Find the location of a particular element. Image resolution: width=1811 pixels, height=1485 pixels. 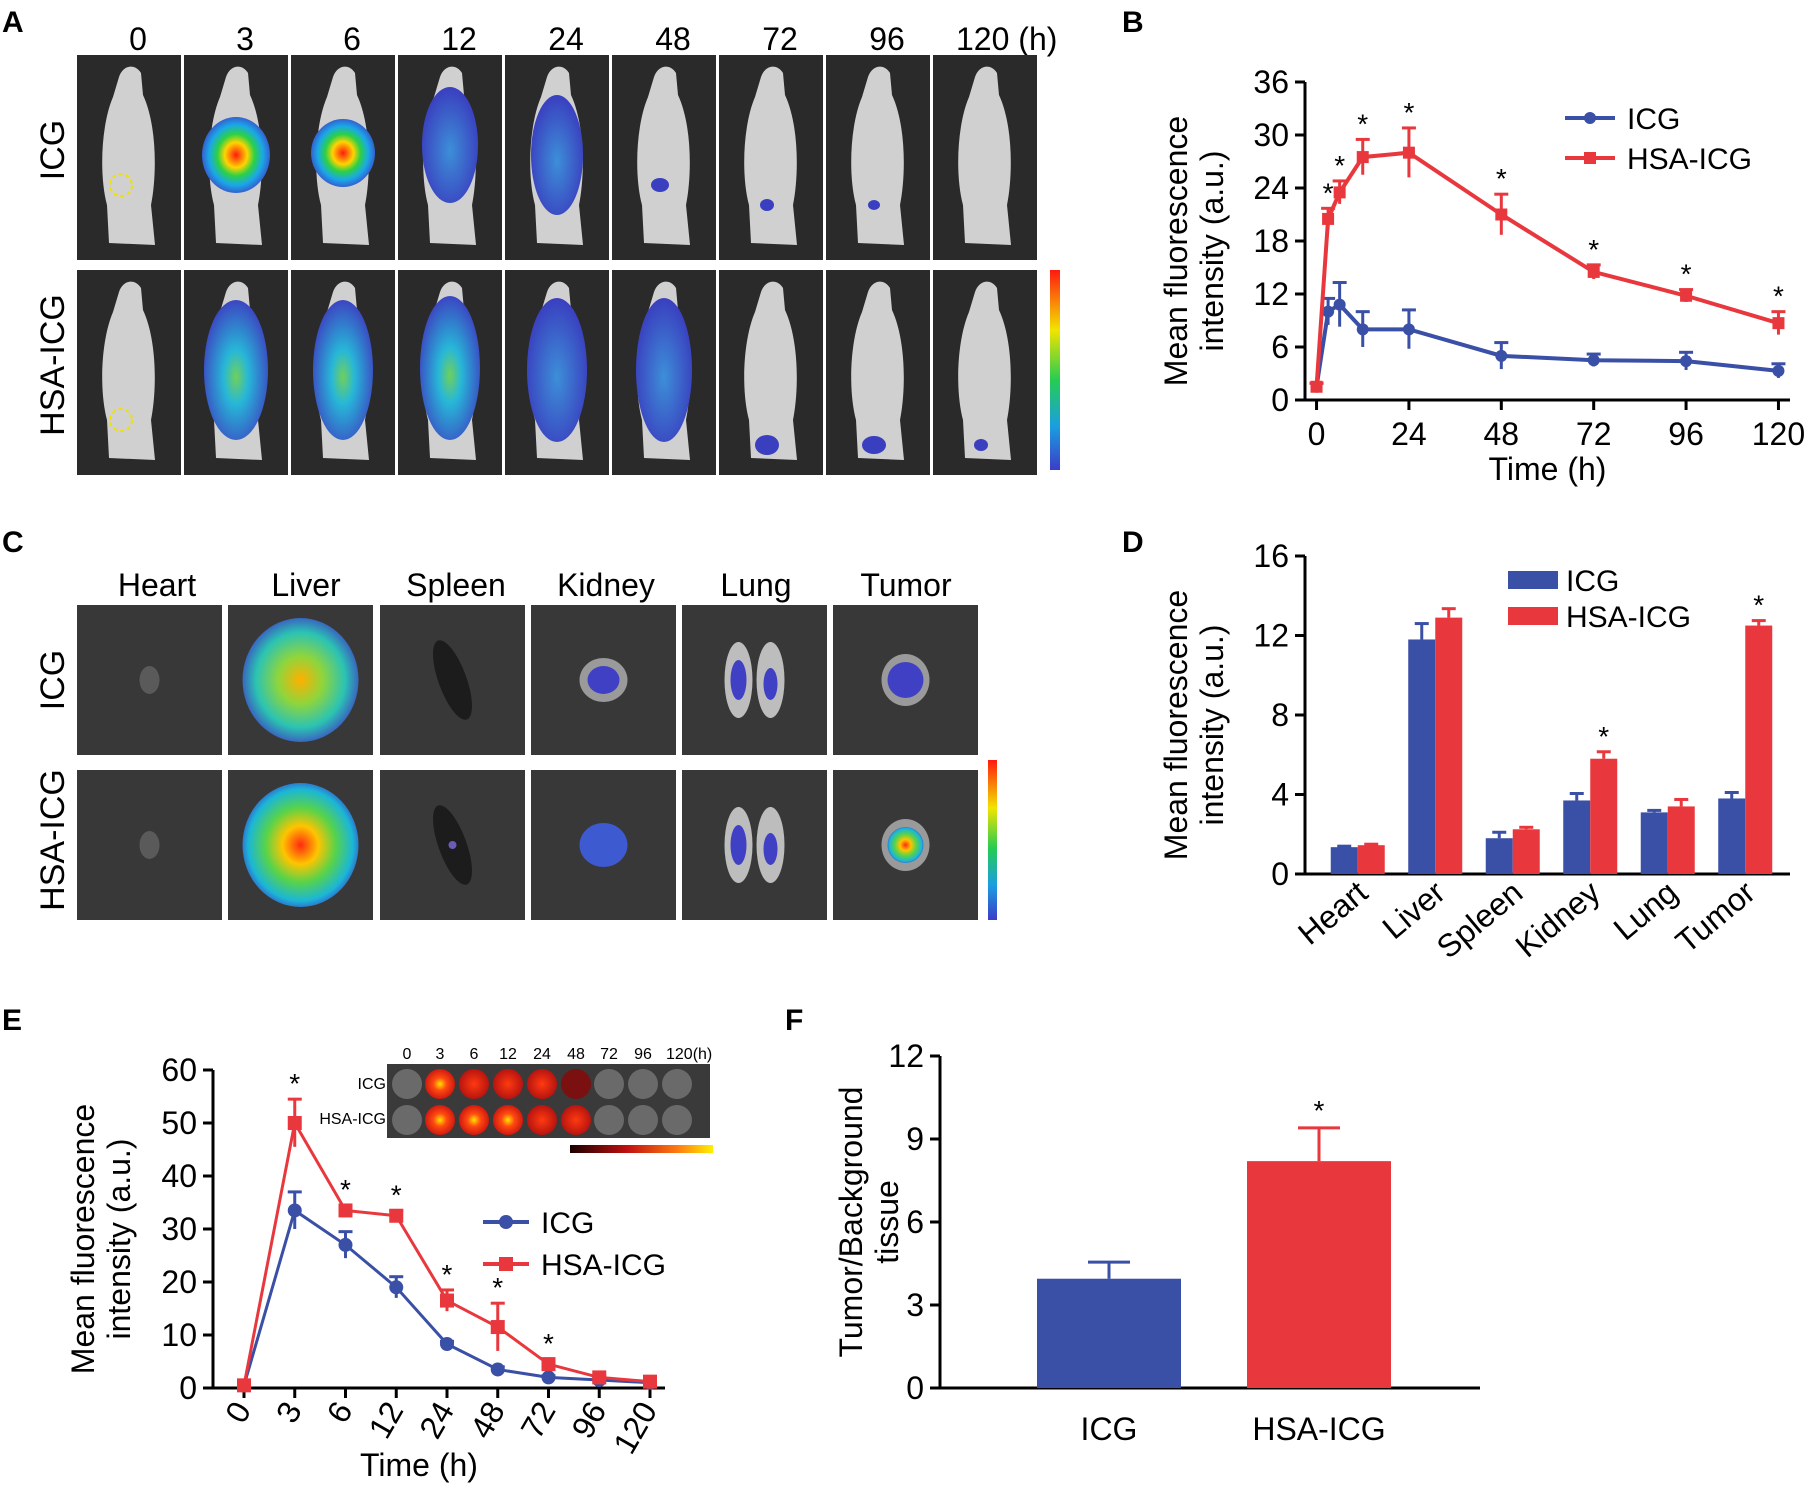

timepoint-label: 120 (h) is located at coordinates (1006, 39).